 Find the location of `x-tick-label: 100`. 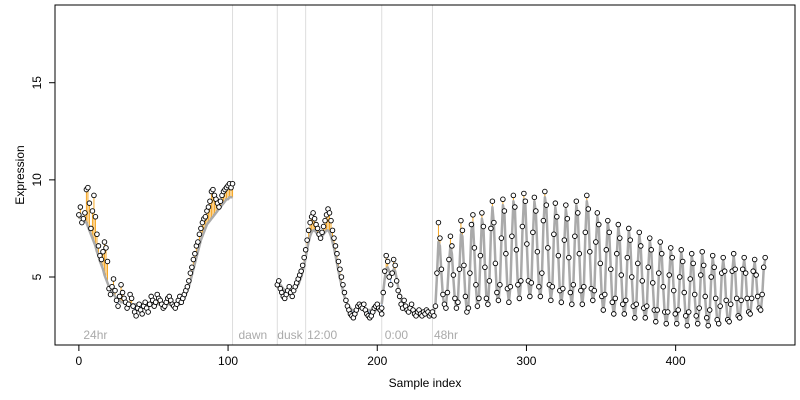

x-tick-label: 100 is located at coordinates (228, 361).